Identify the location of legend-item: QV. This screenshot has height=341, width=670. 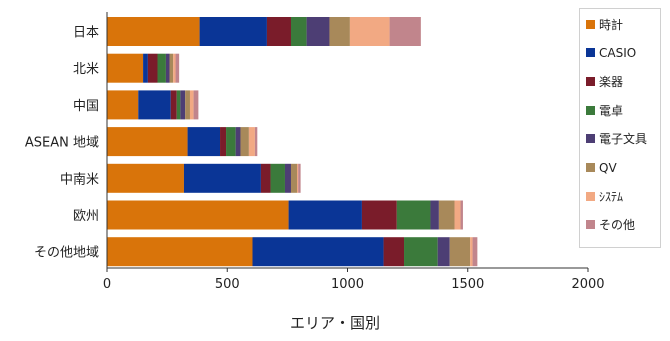
(601, 168).